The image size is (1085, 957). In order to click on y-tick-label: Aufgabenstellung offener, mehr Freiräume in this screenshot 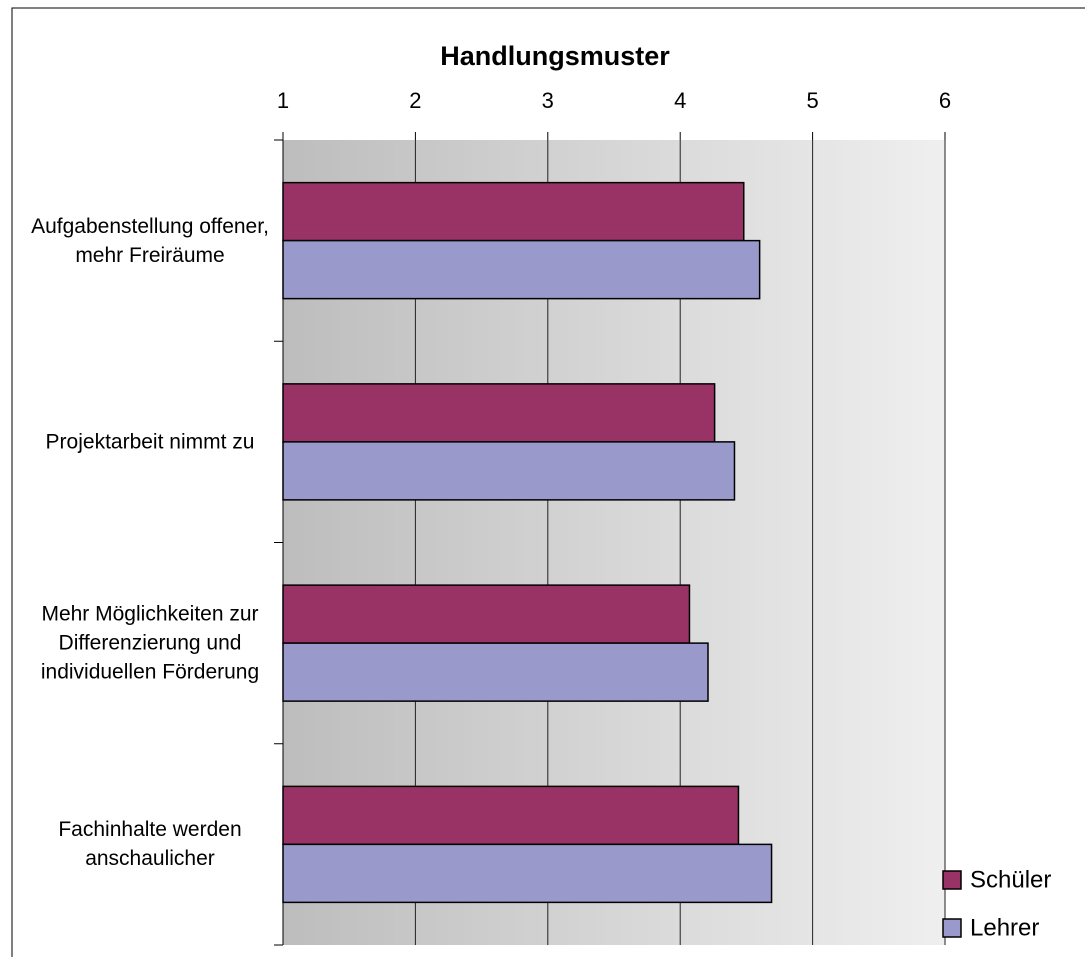, I will do `click(150, 240)`.